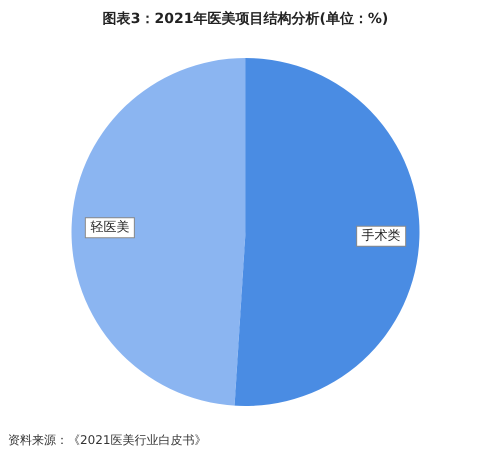  I want to click on slice-label: 手术类, so click(381, 236).